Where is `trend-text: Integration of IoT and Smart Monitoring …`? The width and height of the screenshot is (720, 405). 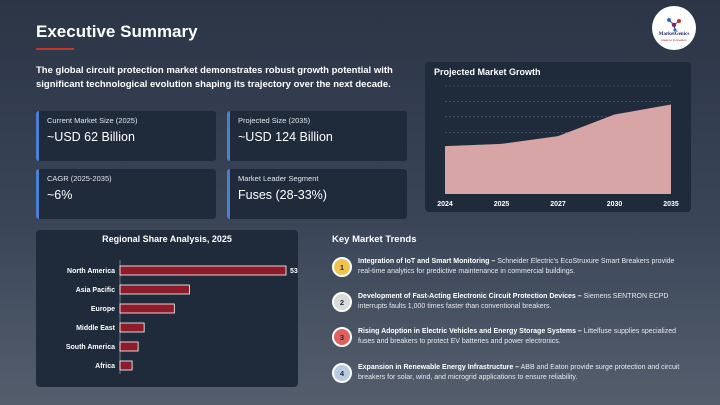
trend-text: Integration of IoT and Smart Monitoring … is located at coordinates (523, 267).